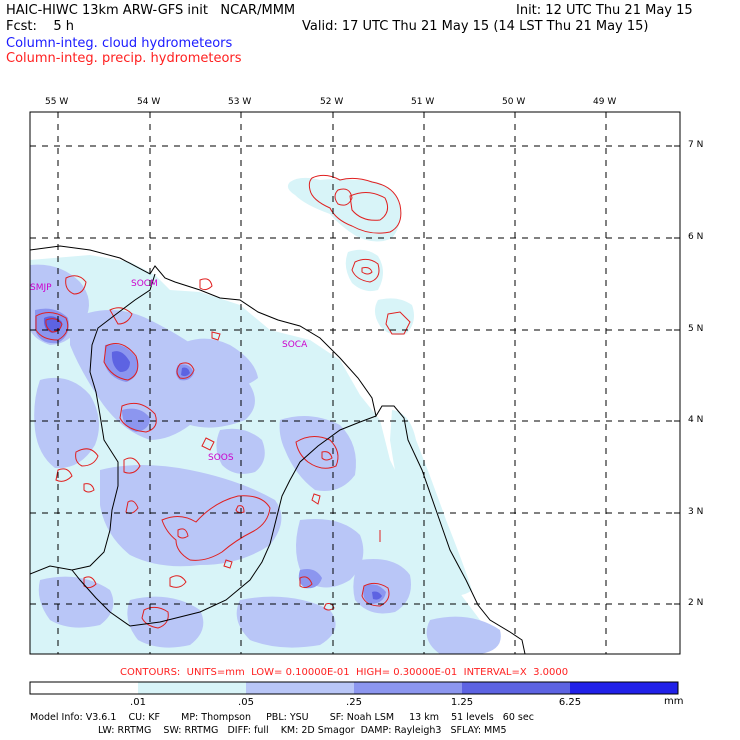  What do you see at coordinates (423, 102) in the screenshot?
I see `lon-label-51w: 51 W` at bounding box center [423, 102].